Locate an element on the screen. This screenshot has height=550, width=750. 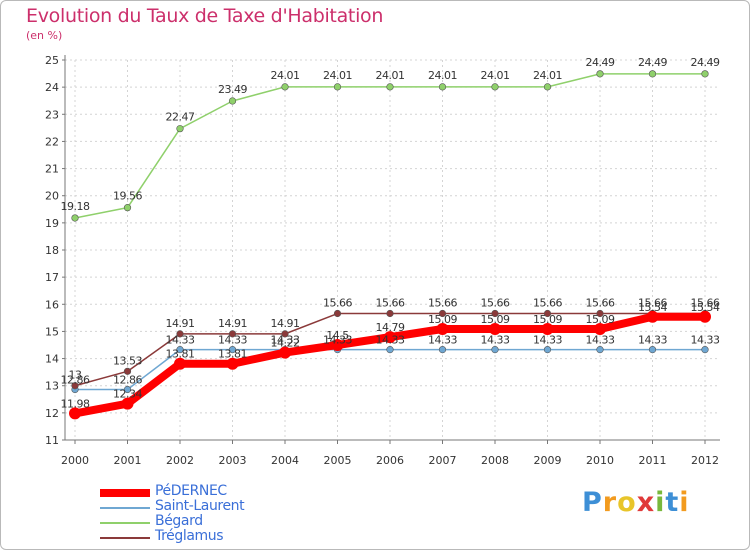
y-tick-label: 21 is located at coordinates (52, 169).